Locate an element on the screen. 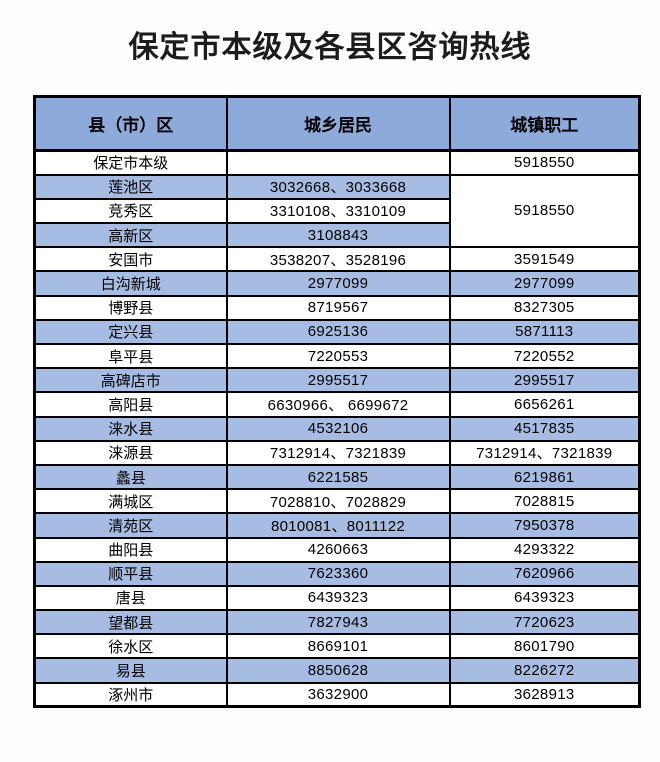 The width and height of the screenshot is (660, 762). table-row: 保定市本级 5918550 is located at coordinates (337, 162).